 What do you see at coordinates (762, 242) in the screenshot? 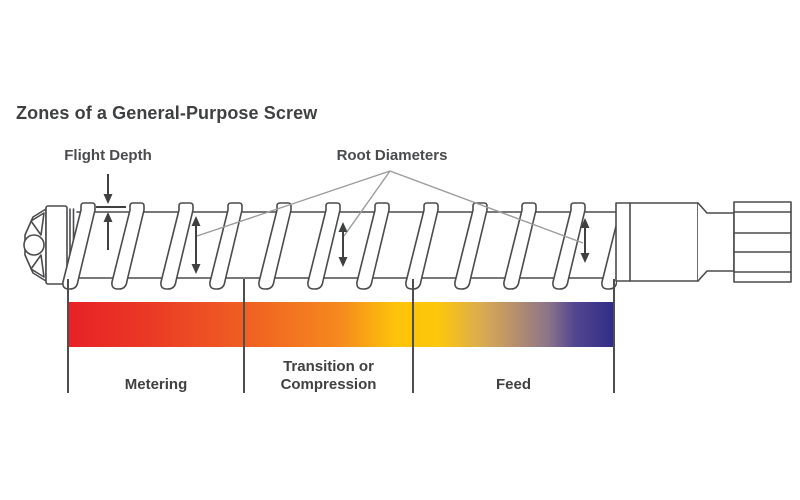
I see `screw-coupling` at bounding box center [762, 242].